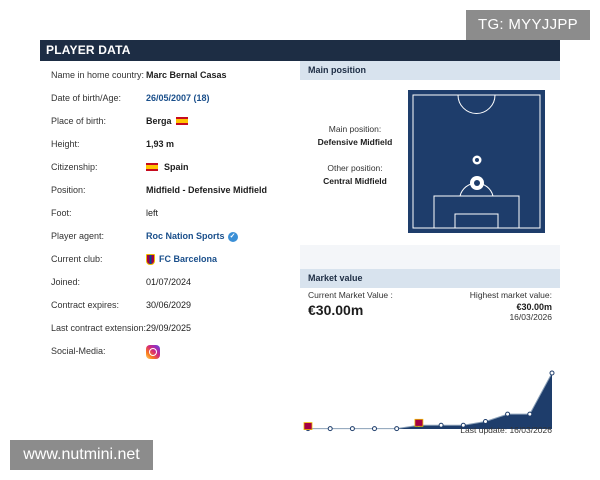 The height and width of the screenshot is (480, 600). I want to click on market-value-chart, so click(429, 401).